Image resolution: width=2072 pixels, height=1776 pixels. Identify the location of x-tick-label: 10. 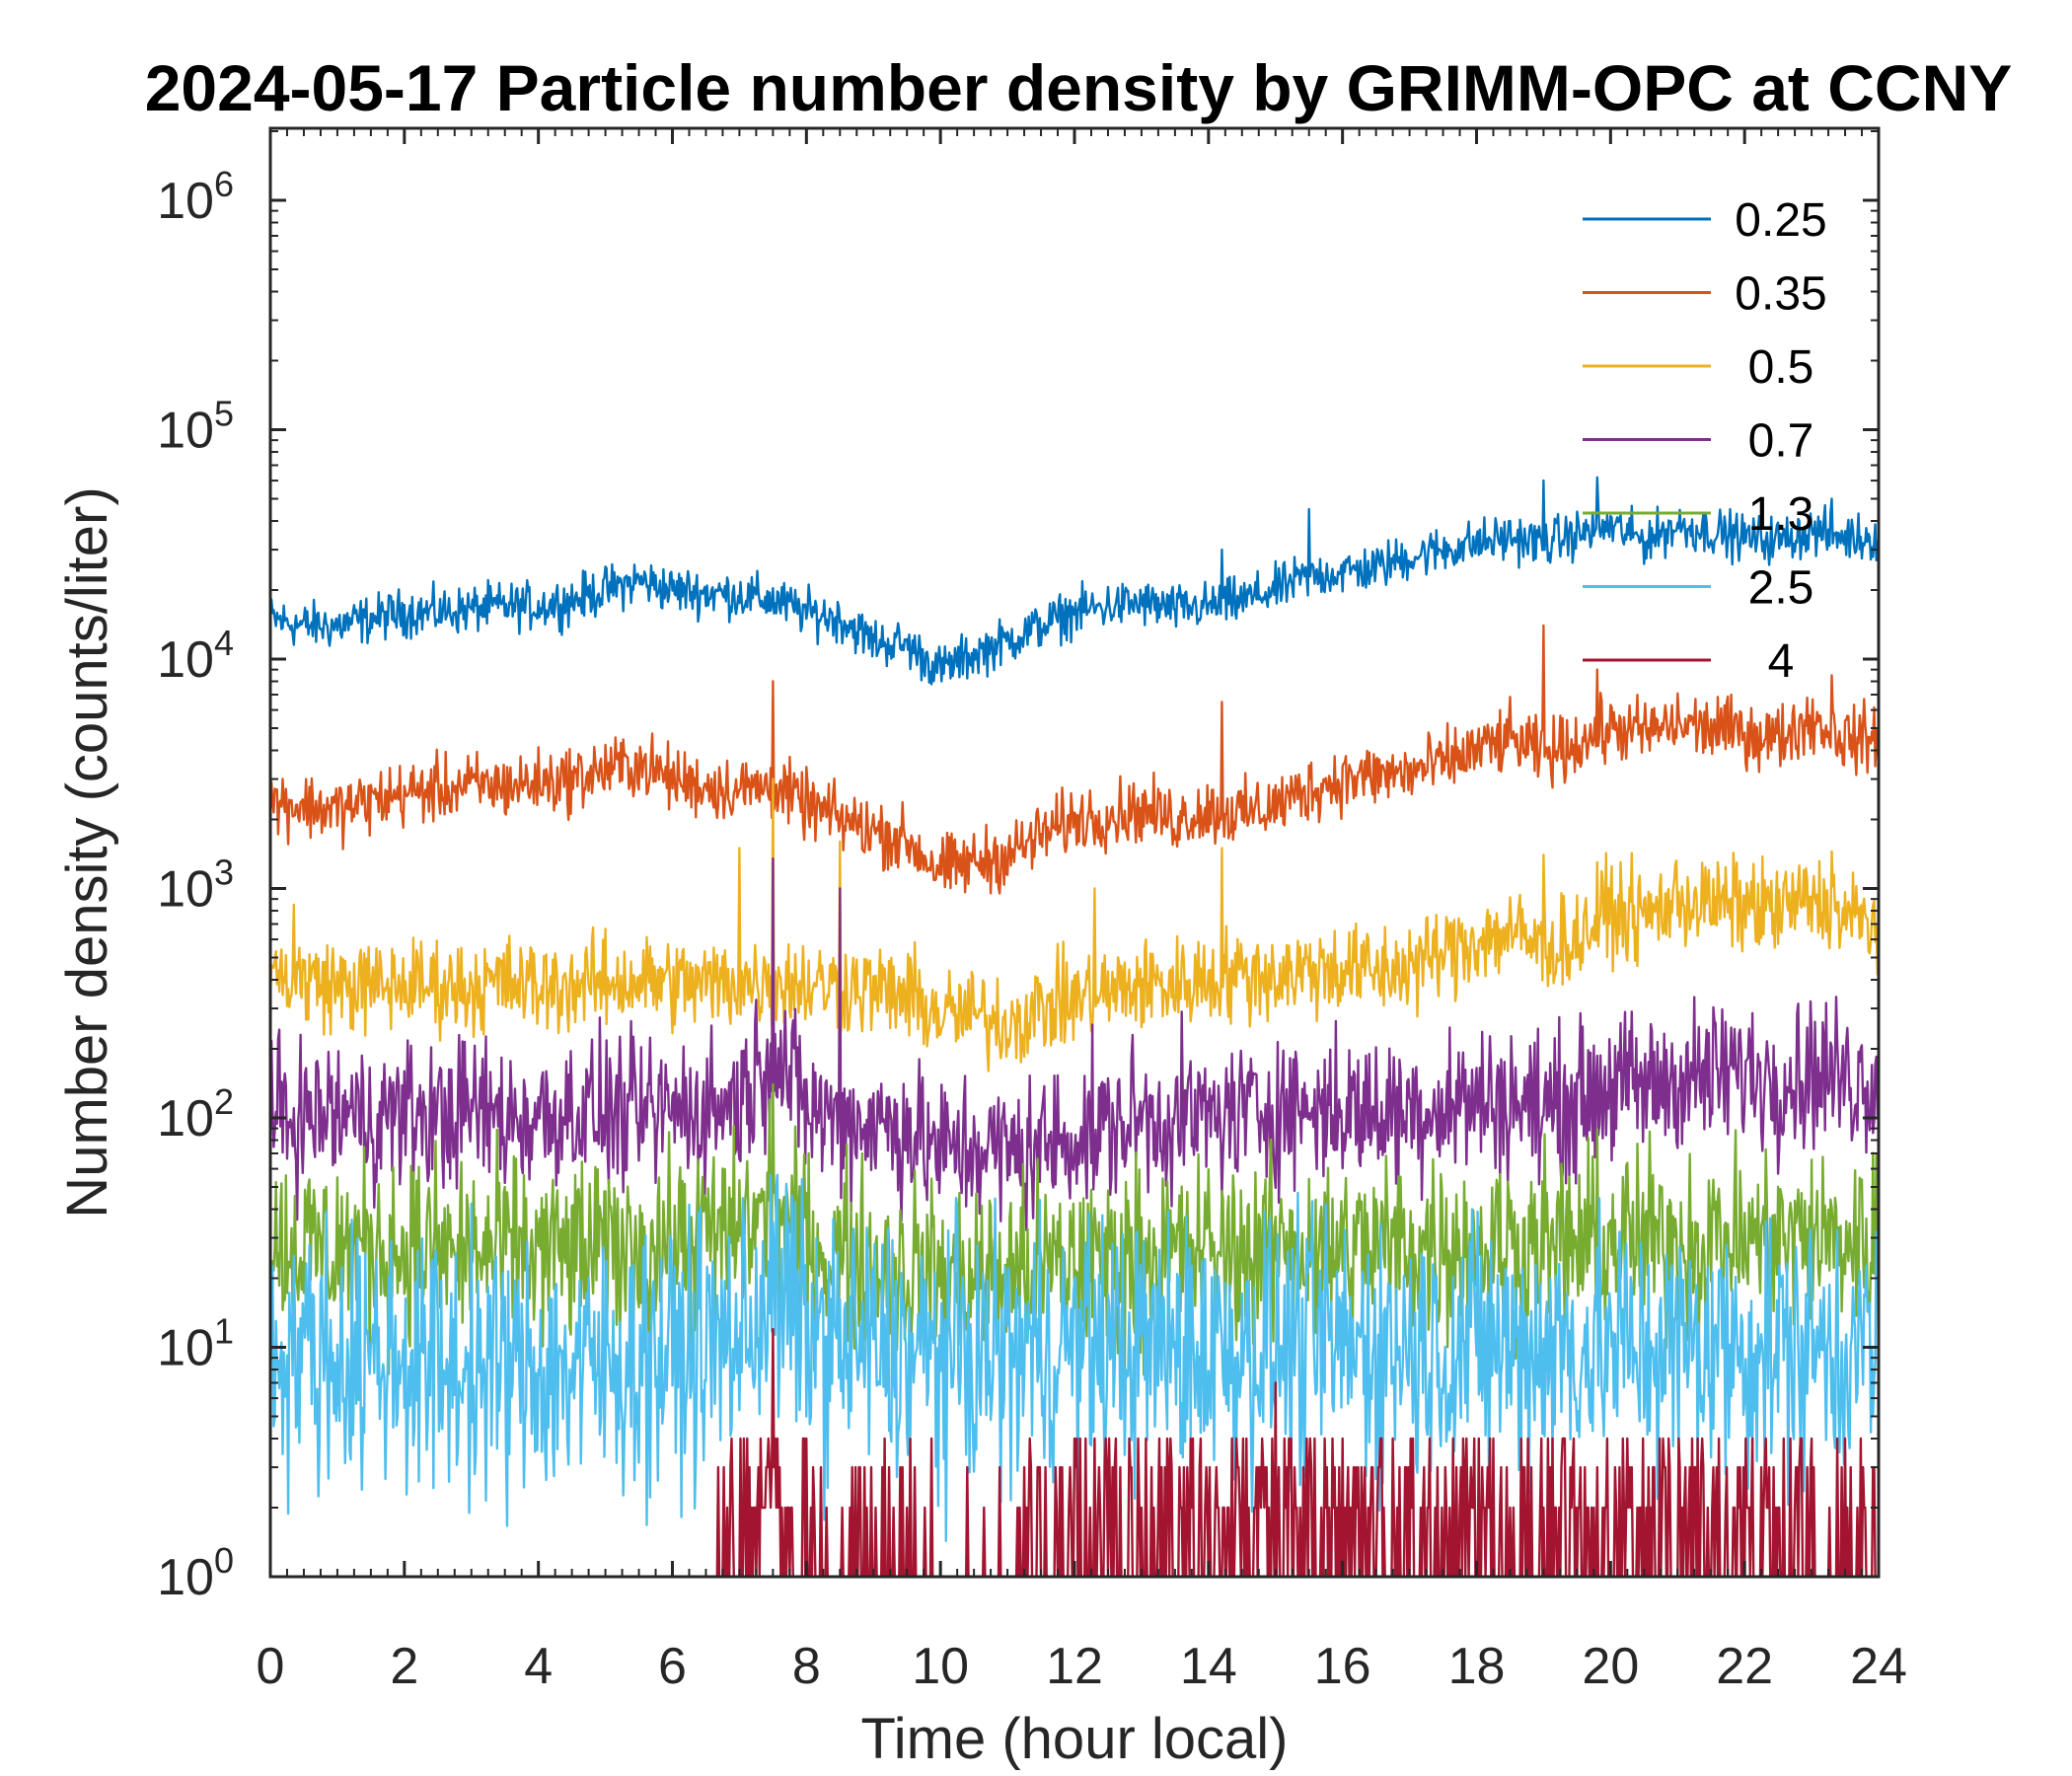
(941, 1667).